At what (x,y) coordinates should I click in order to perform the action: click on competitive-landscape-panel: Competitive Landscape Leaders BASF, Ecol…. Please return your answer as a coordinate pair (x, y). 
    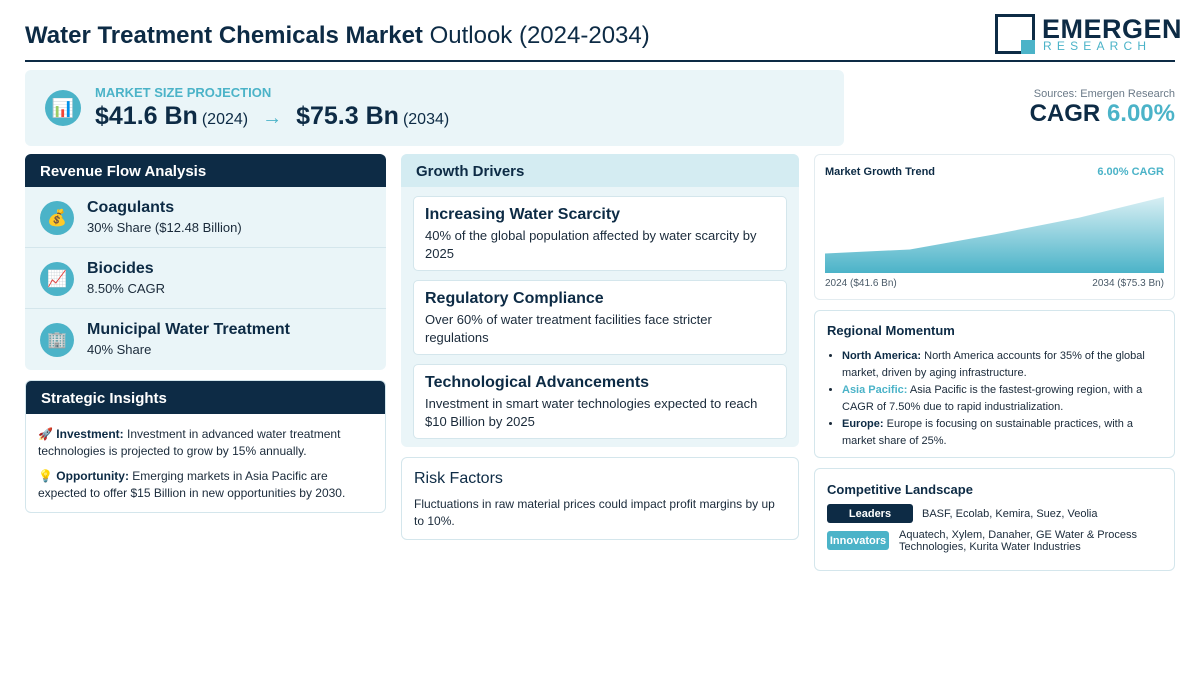
    Looking at the image, I should click on (994, 519).